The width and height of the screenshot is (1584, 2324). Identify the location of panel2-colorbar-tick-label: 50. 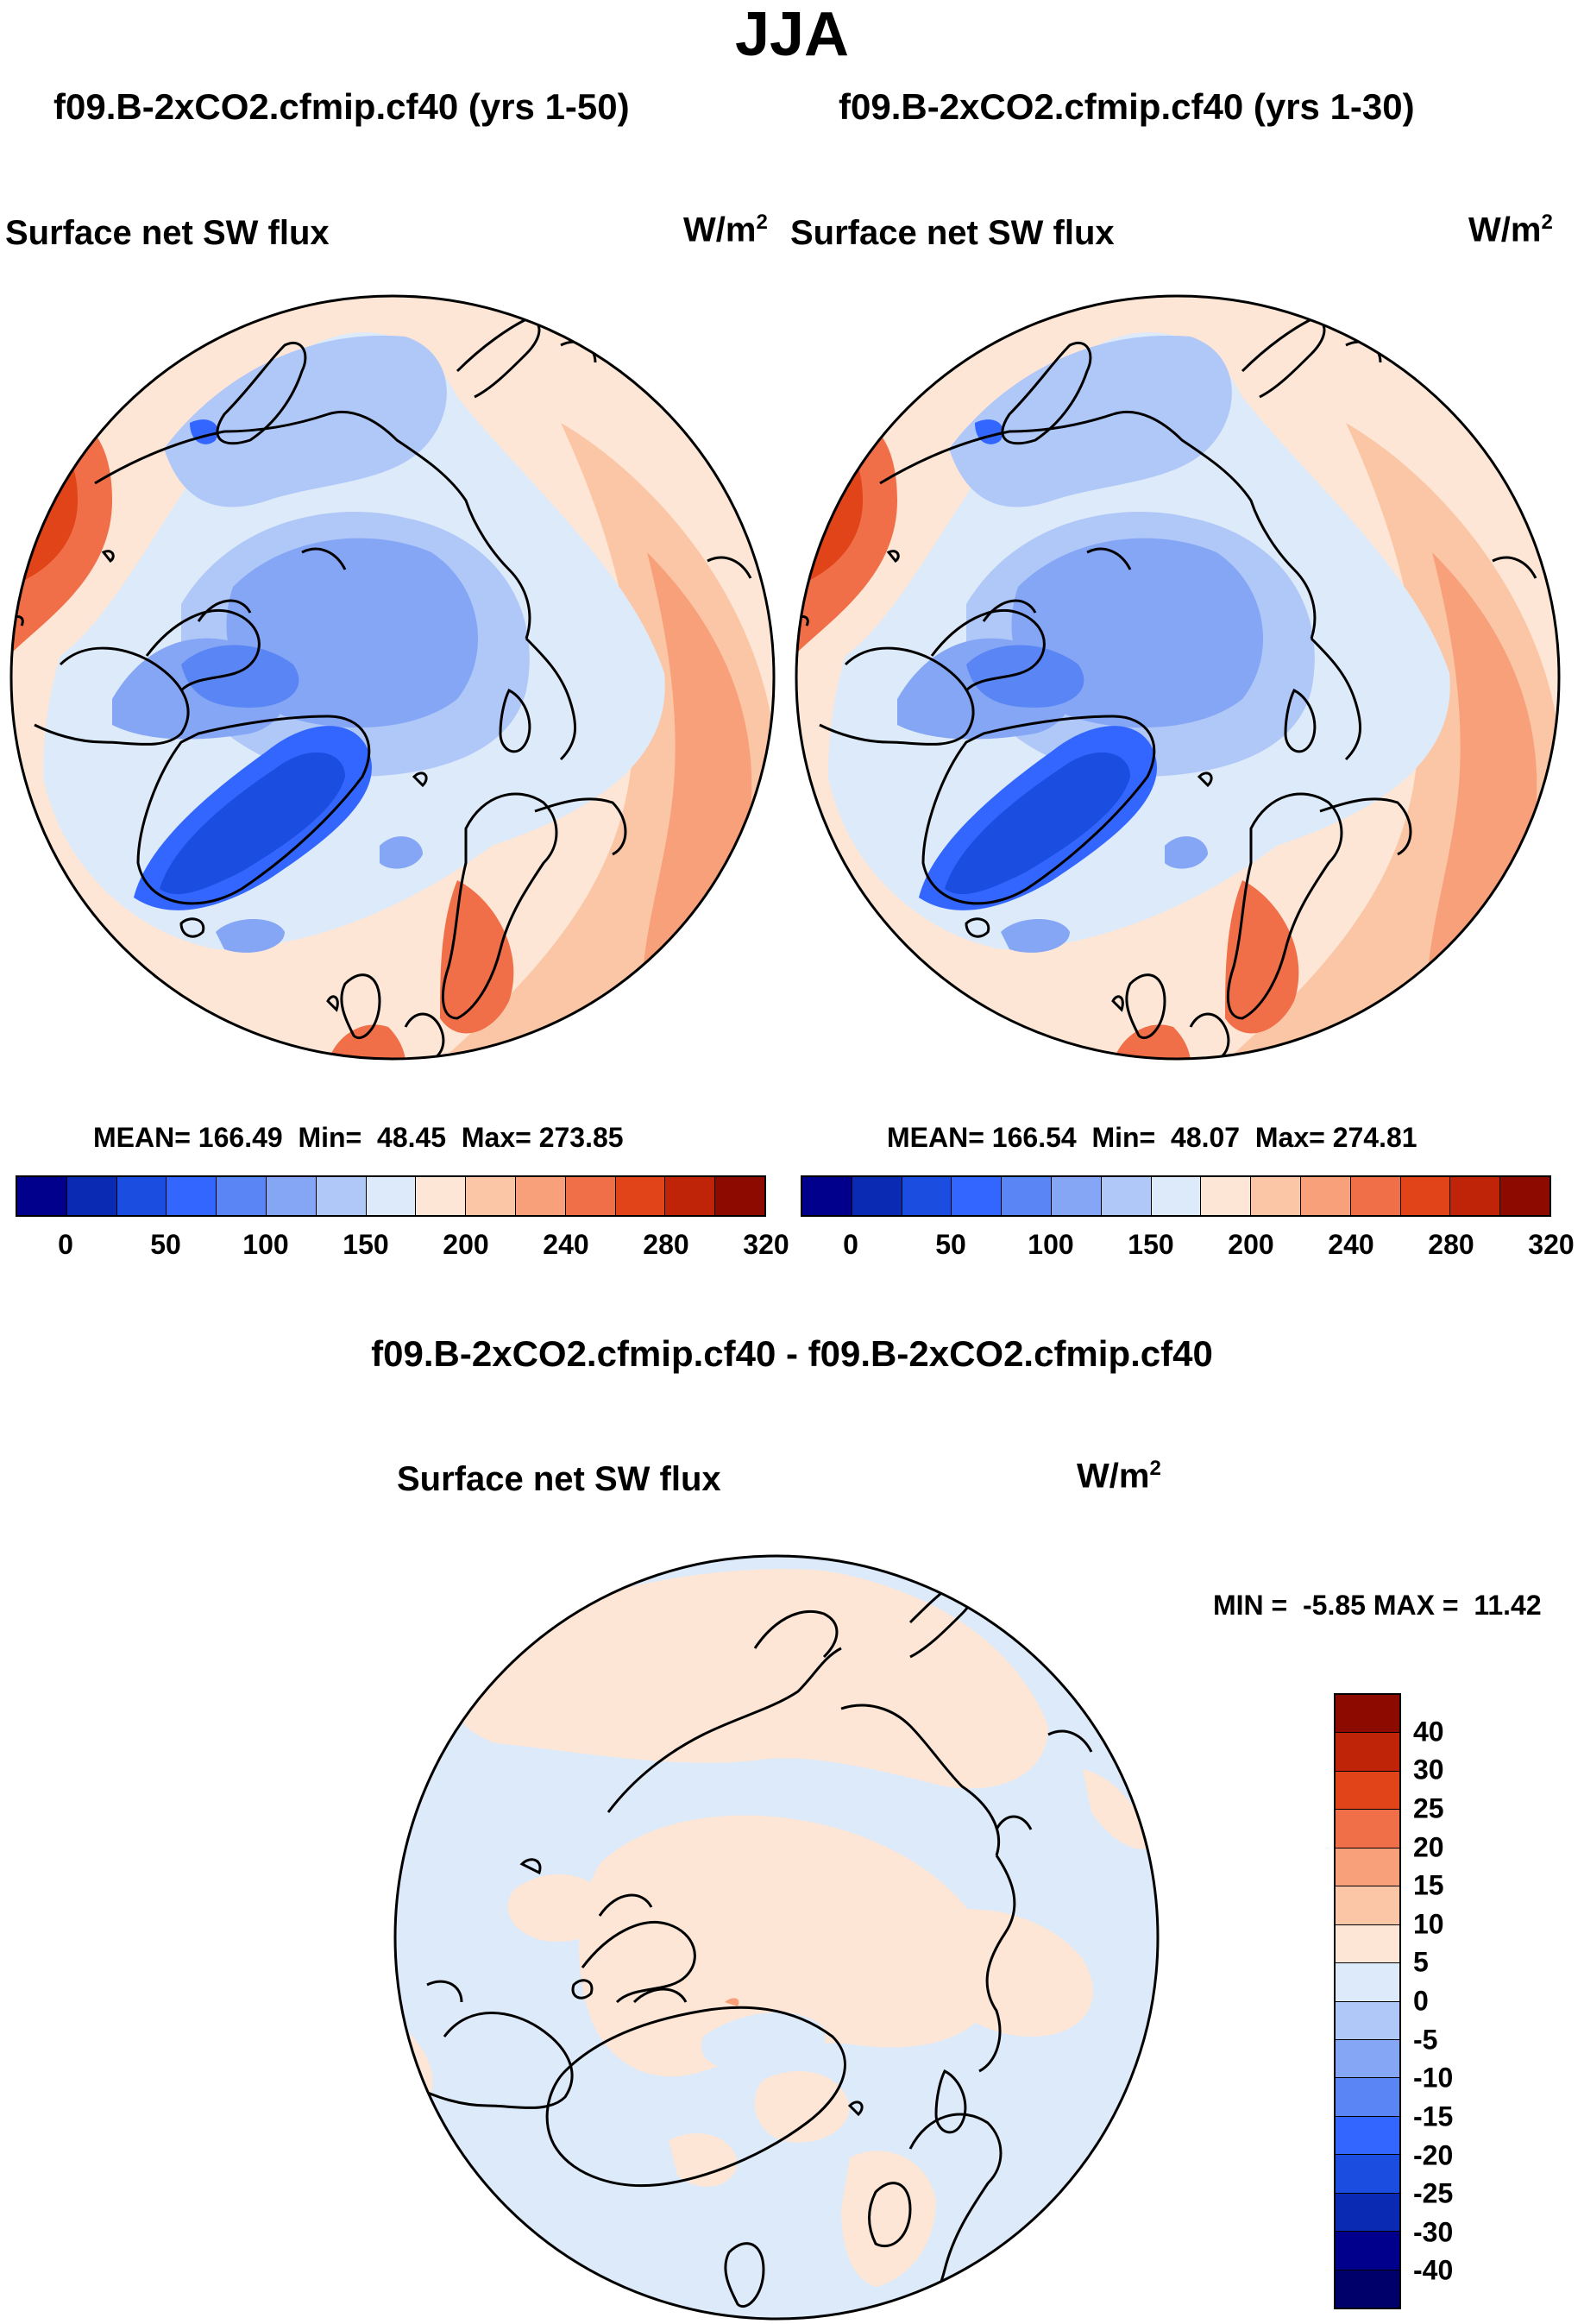
(951, 1244).